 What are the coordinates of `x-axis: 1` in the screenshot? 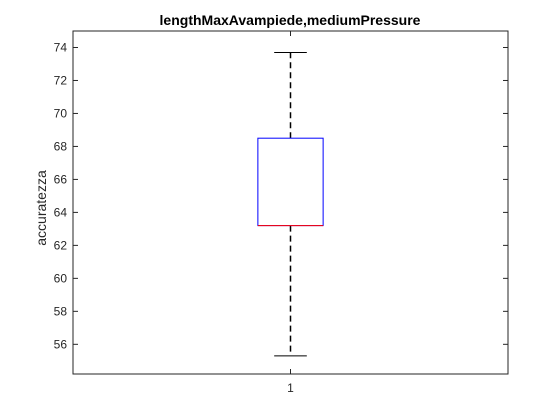 It's located at (290, 213).